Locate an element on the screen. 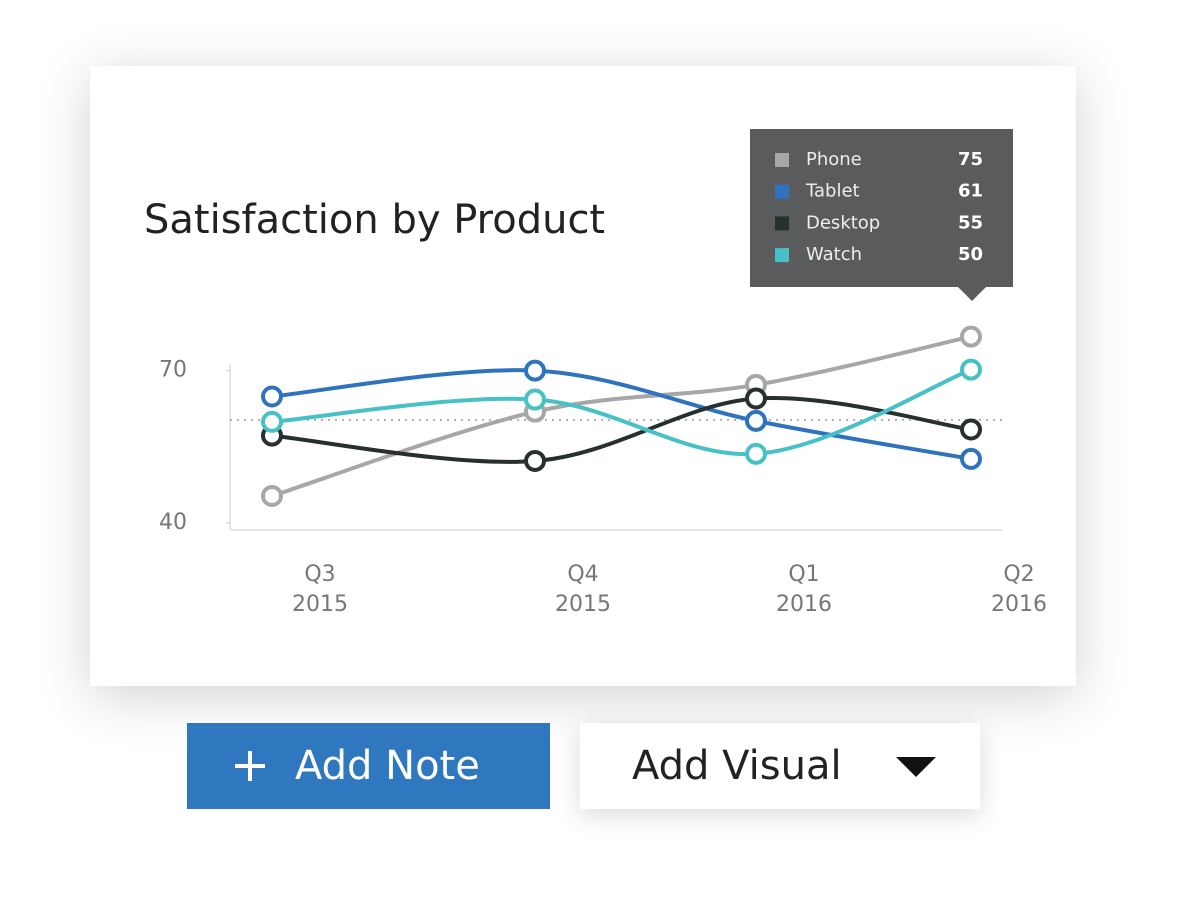 The width and height of the screenshot is (1183, 923). tooltip-value: 50 is located at coordinates (970, 254).